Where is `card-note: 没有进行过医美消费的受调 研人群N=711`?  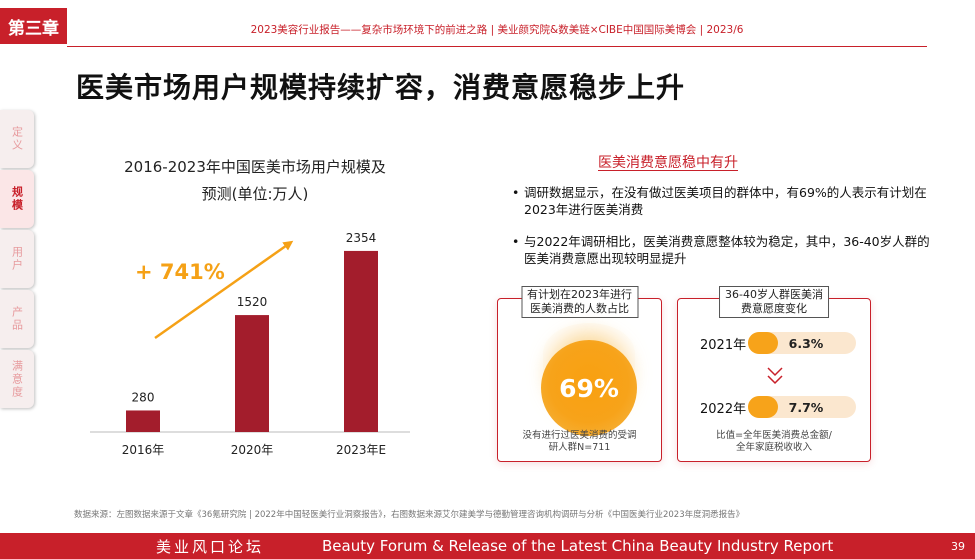
card-note: 没有进行过医美消费的受调 研人群N=711 is located at coordinates (579, 442).